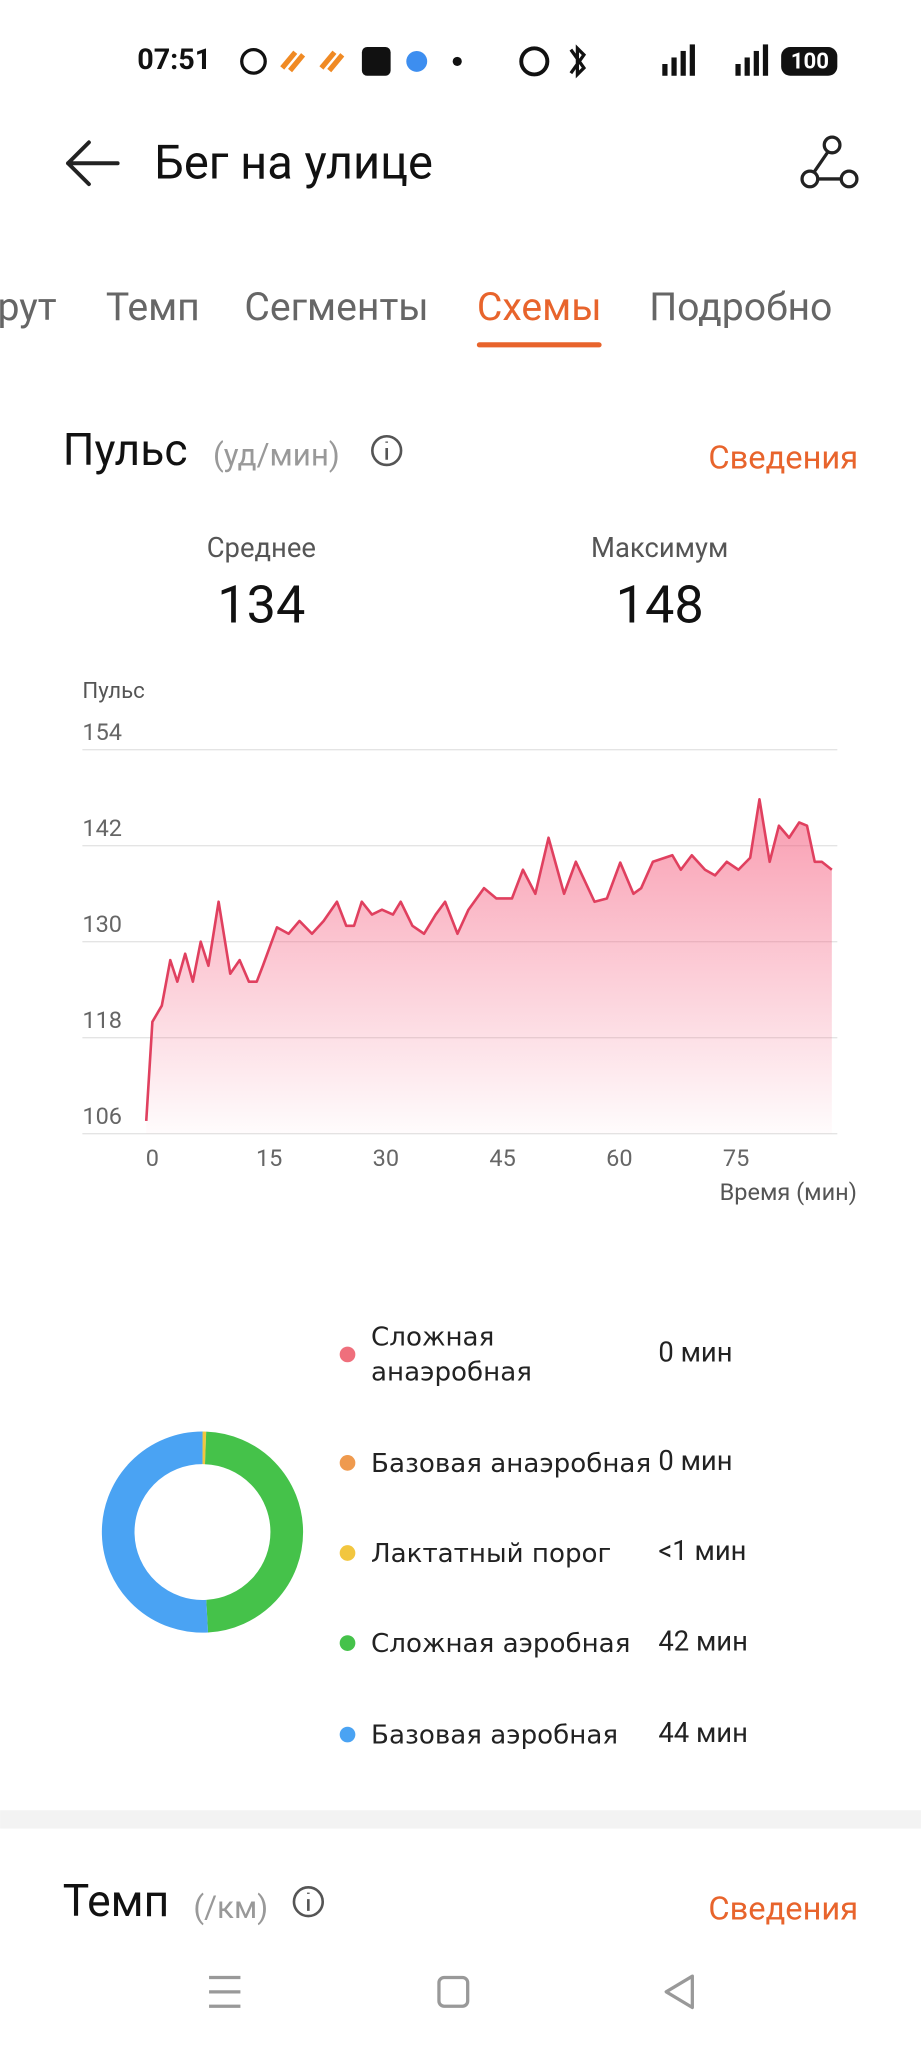 This screenshot has width=921, height=2048. I want to click on legend-label: Сложная аэробная, so click(501, 1642).